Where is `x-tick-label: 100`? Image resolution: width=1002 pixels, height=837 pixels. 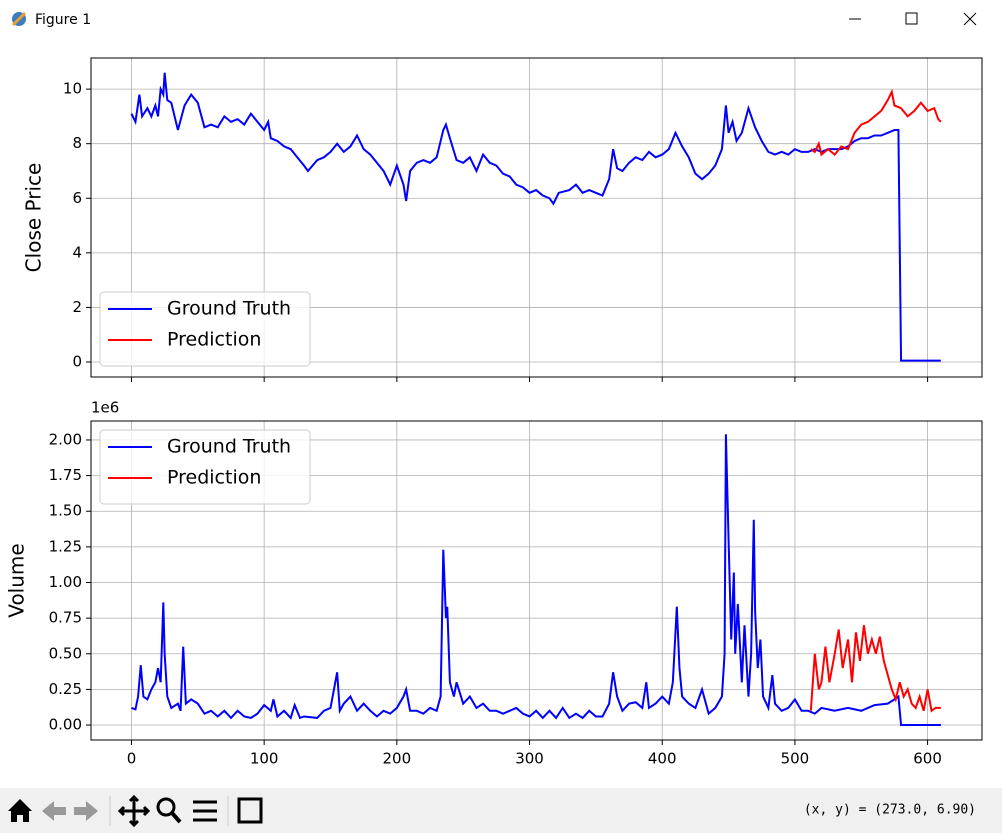 x-tick-label: 100 is located at coordinates (264, 759).